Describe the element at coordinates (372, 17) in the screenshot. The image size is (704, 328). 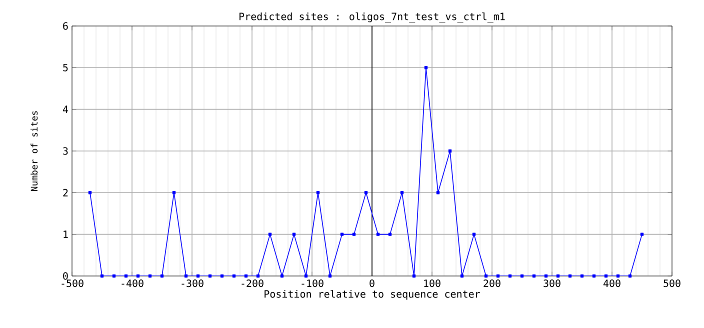
I see `chart-title: Predicted sites : oligos_7nt_test_vs_ctrl_m1` at that location.